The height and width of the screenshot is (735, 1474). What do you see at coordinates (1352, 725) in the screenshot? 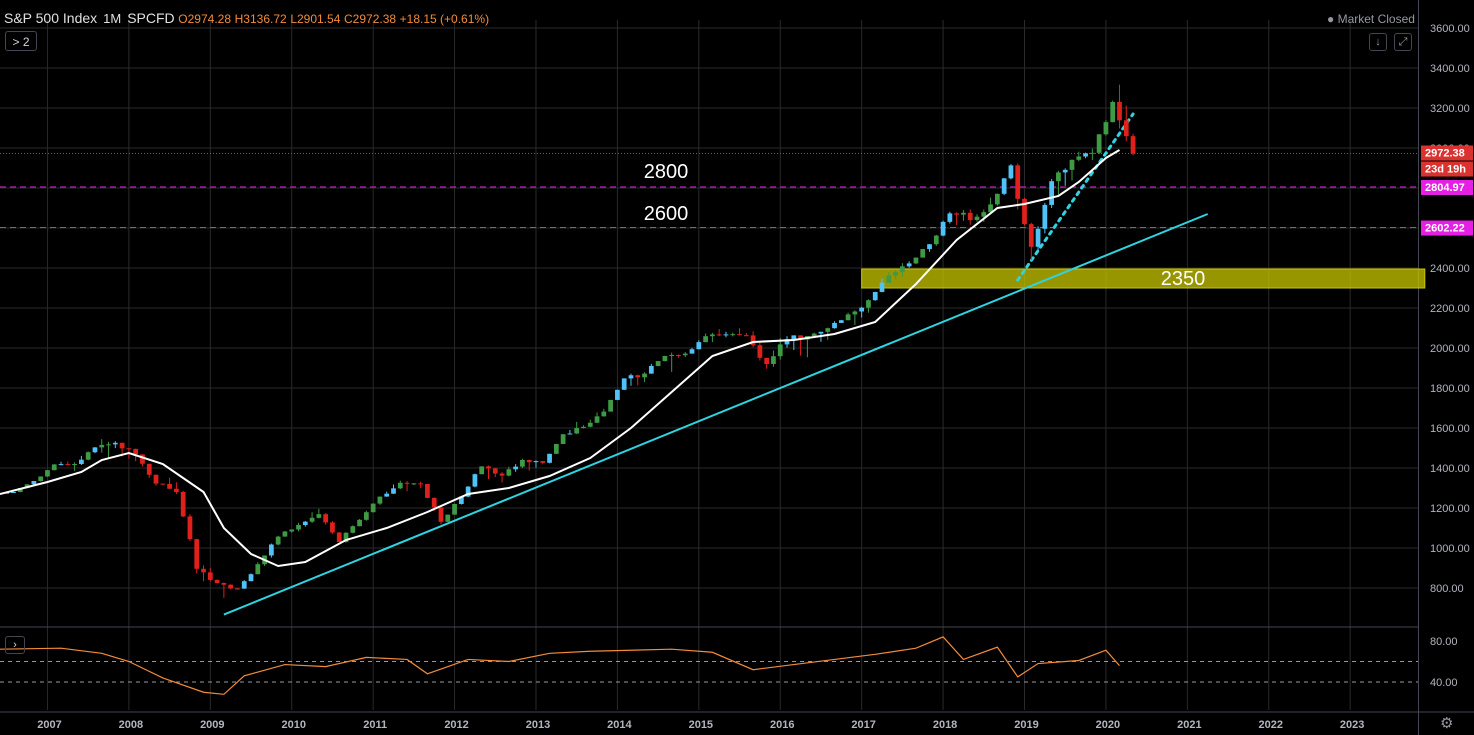
I see `time-tick: 2023` at bounding box center [1352, 725].